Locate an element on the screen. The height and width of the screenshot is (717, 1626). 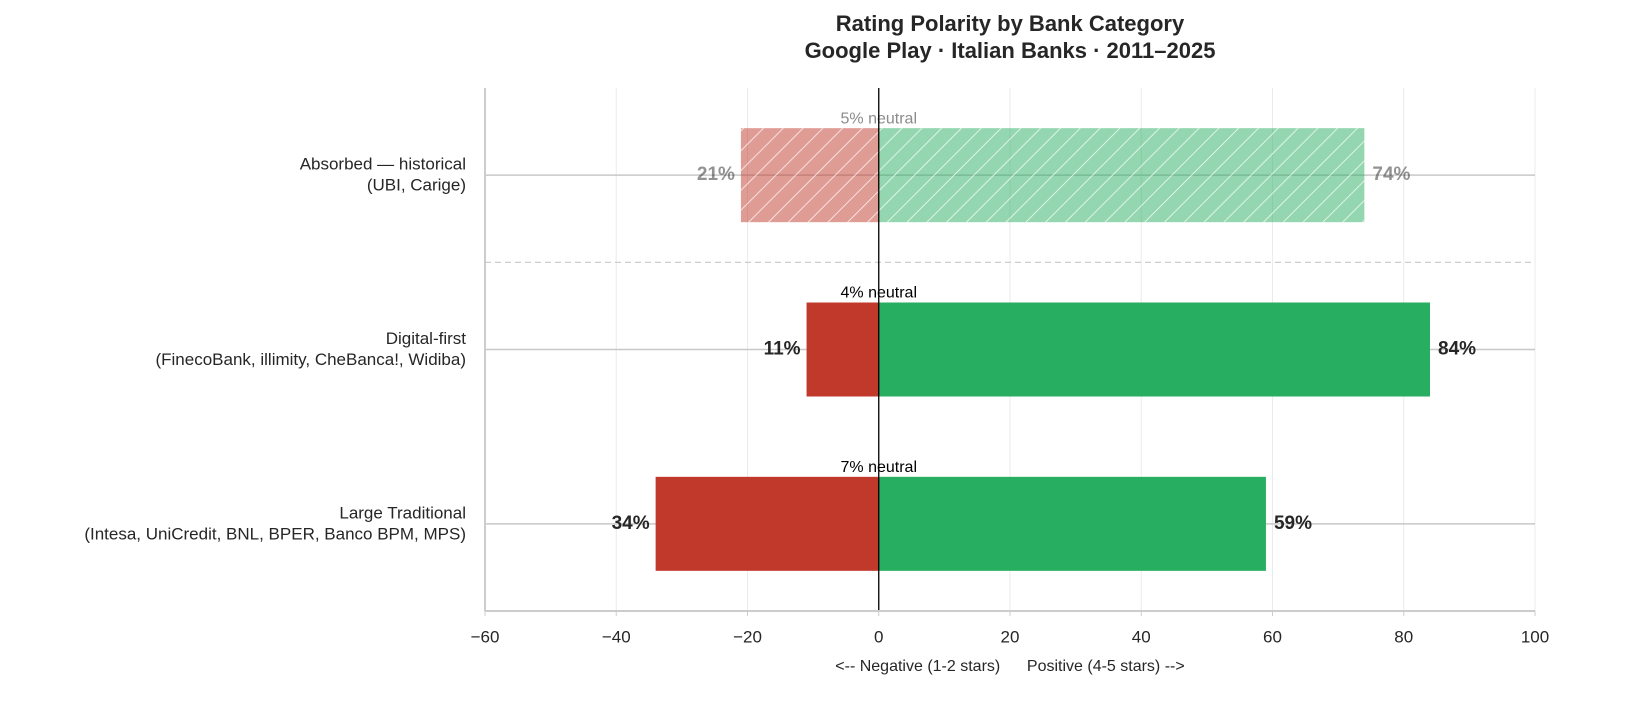
y-tick-label: Digital-first is located at coordinates (426, 338).